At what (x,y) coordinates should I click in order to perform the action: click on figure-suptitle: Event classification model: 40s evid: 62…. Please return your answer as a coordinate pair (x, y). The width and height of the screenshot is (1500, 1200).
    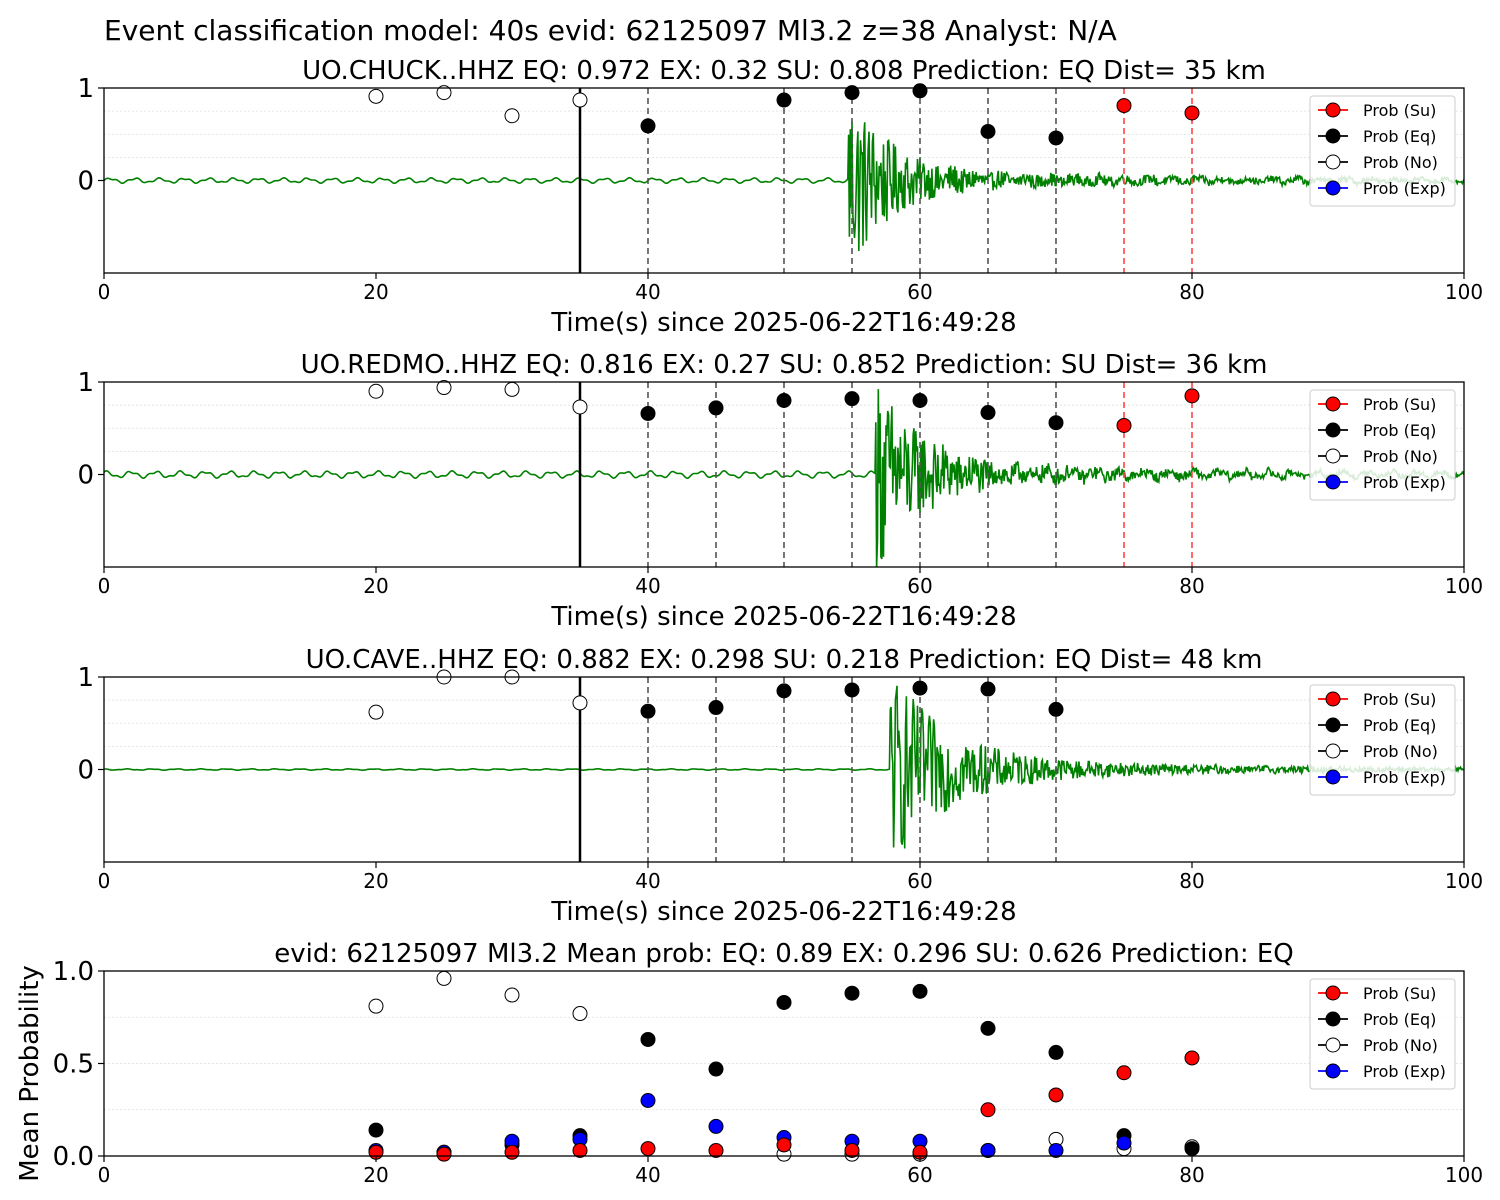
    Looking at the image, I should click on (610, 30).